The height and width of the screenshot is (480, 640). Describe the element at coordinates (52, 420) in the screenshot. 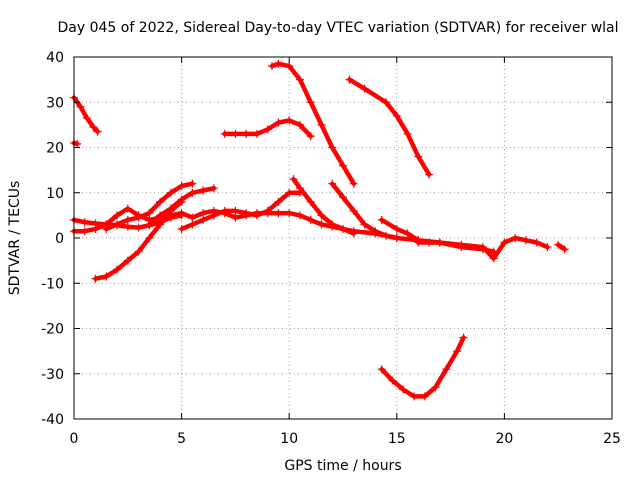

I see `y-tick-label: -40` at that location.